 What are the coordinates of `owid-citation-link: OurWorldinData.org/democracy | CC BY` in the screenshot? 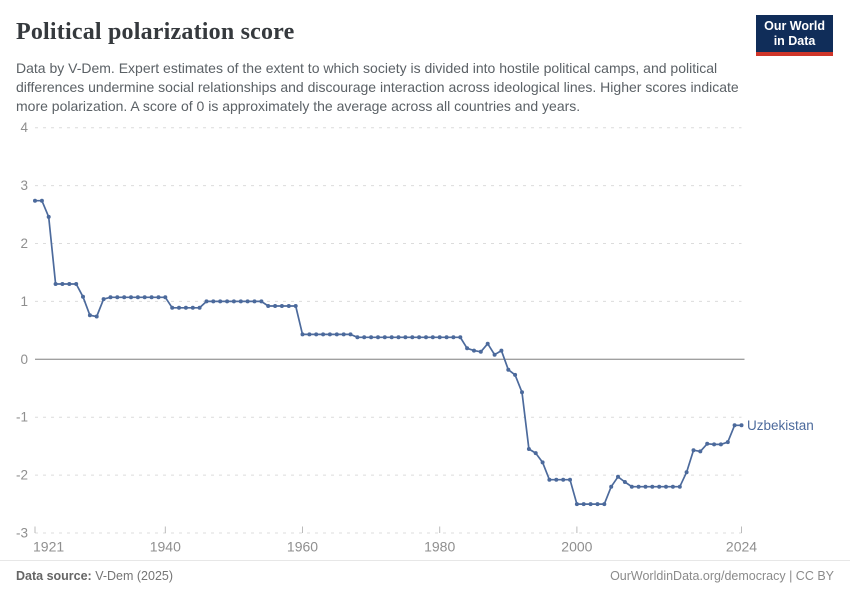 It's located at (722, 576).